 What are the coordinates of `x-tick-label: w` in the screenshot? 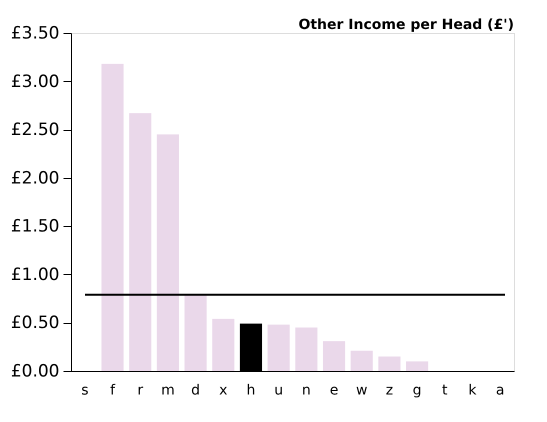 It's located at (362, 390).